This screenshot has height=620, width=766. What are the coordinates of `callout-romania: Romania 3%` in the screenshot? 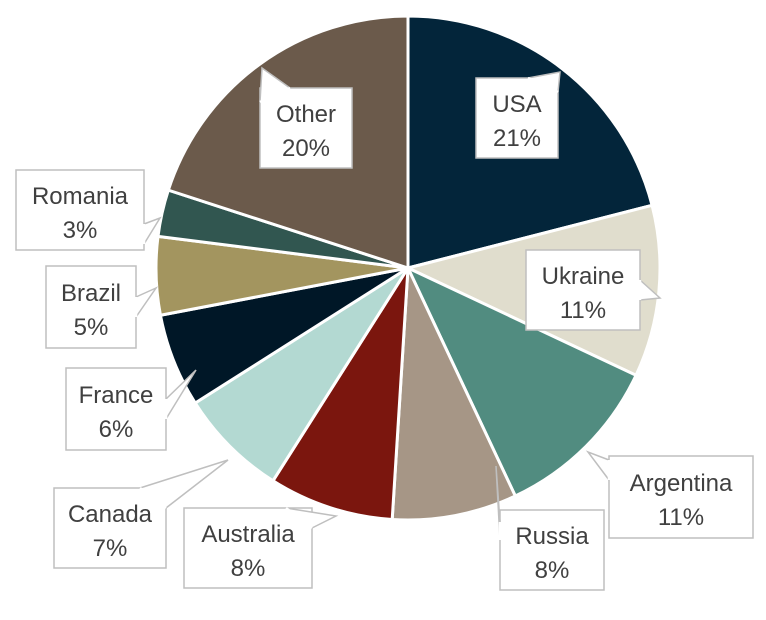 It's located at (88, 210).